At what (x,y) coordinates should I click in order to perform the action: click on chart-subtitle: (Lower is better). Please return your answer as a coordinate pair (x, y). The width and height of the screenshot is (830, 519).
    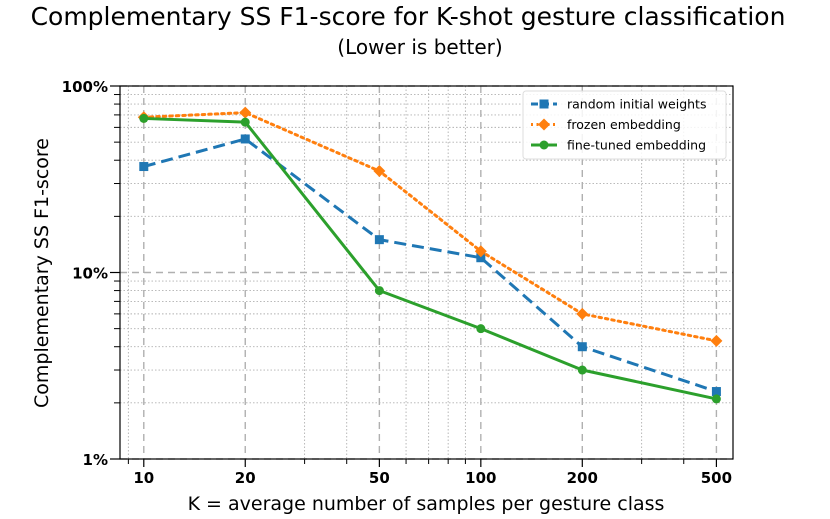
    Looking at the image, I should click on (419, 47).